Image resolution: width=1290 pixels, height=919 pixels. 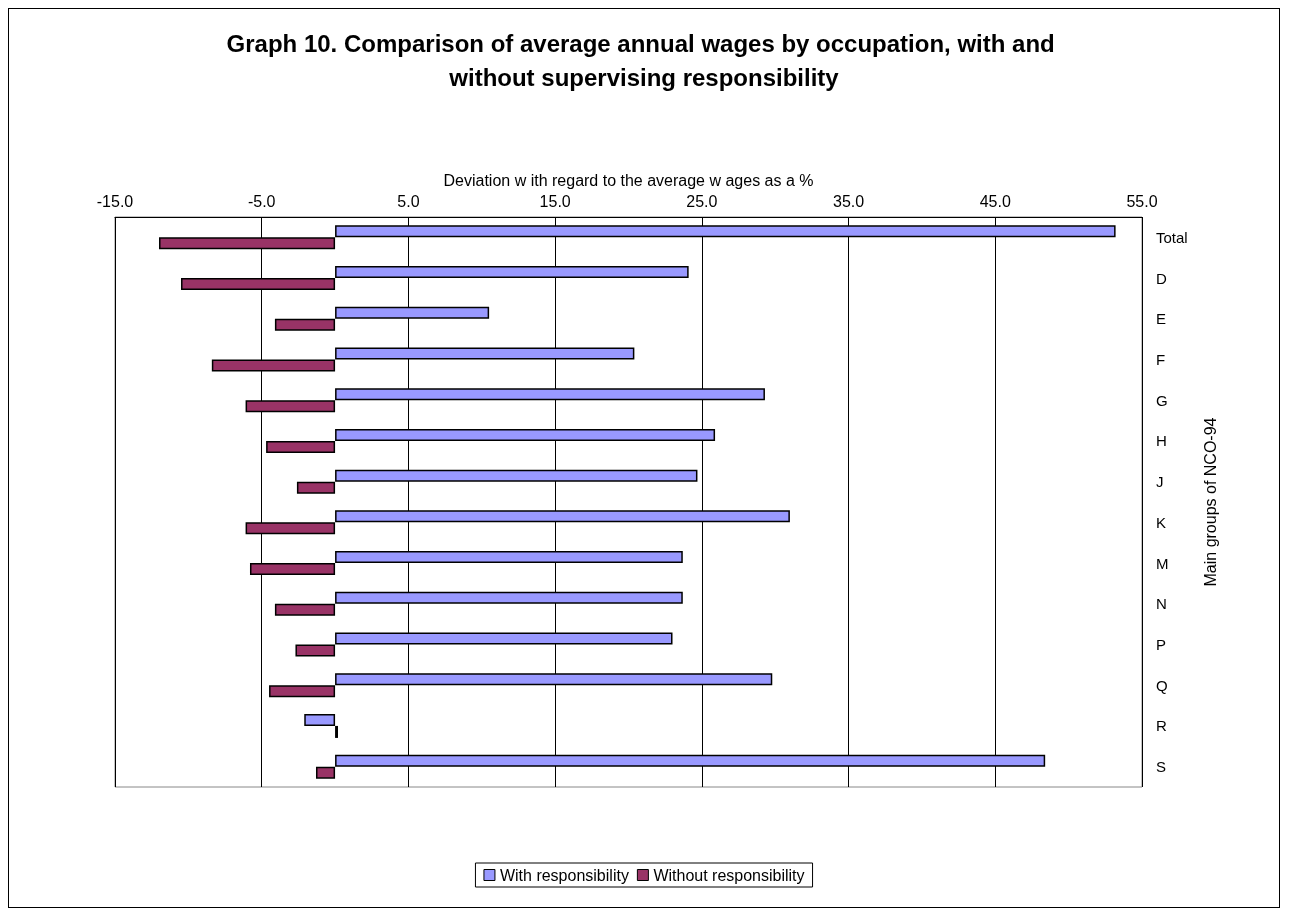 I want to click on x-tick-label: 55.0, so click(x=1142, y=201).